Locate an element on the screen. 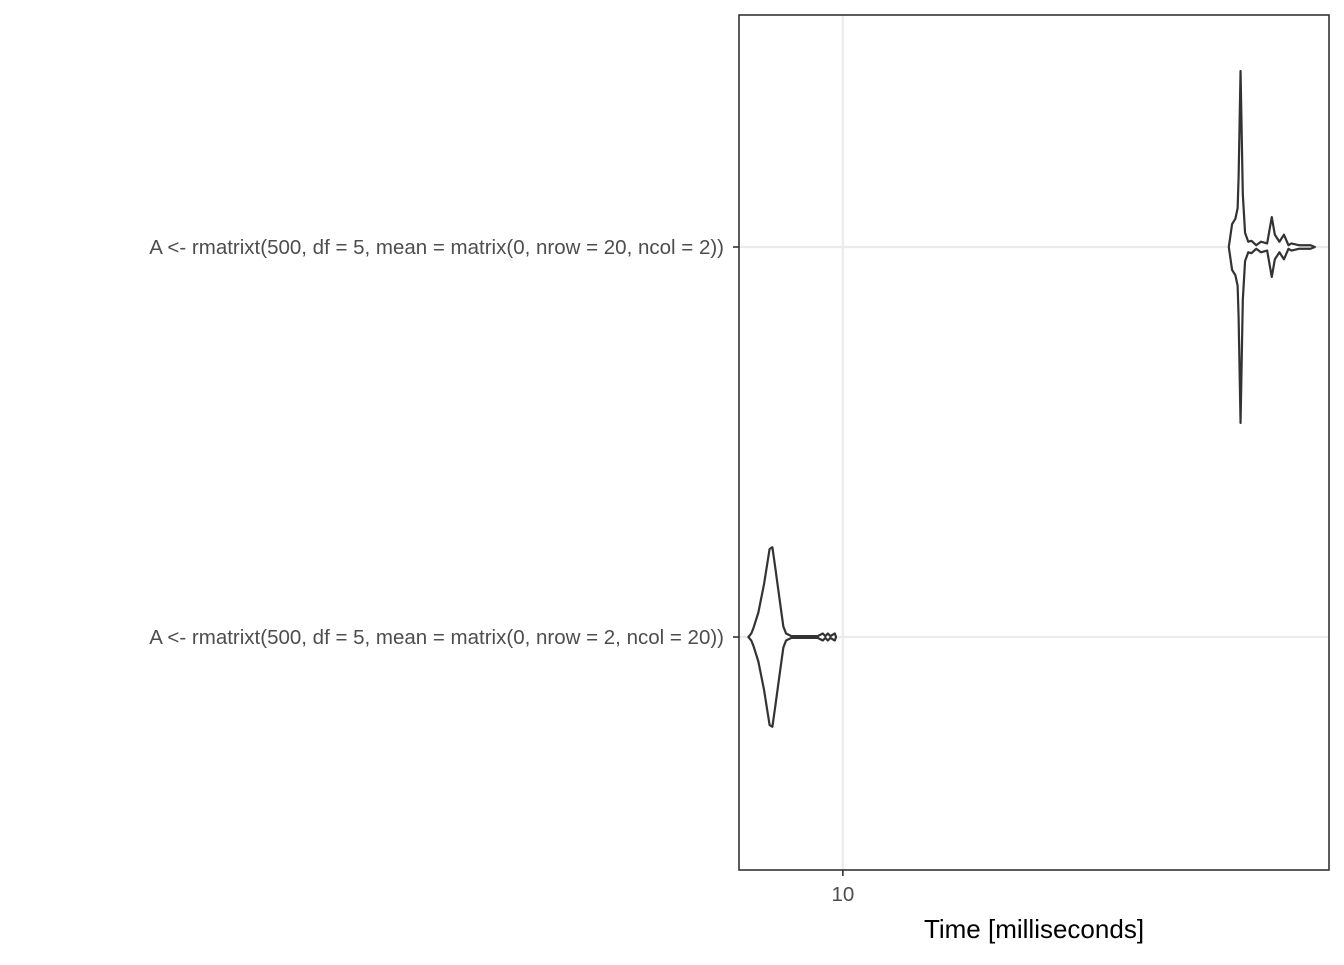 Image resolution: width=1344 pixels, height=965 pixels. x-axis-title: Time [milliseconds] is located at coordinates (1034, 929).